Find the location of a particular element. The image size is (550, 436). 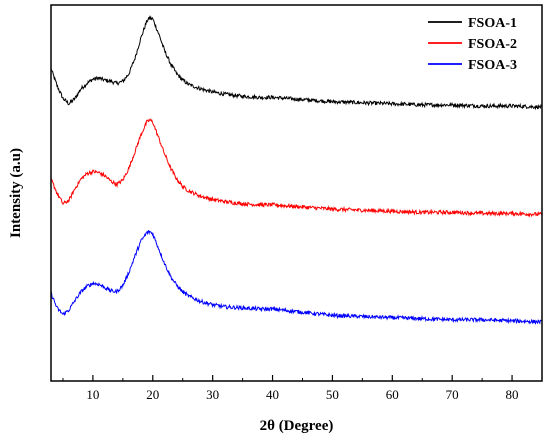

x-tick-label: 10 is located at coordinates (92, 394).